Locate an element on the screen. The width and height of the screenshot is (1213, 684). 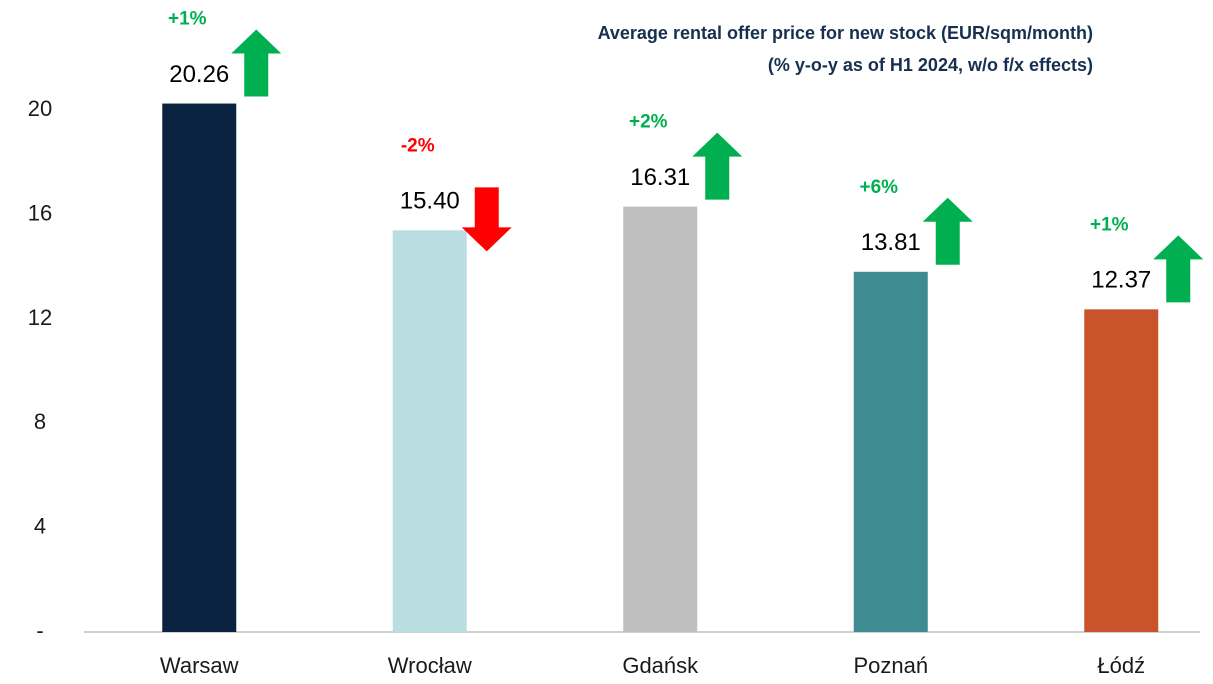
change-label: +2% is located at coordinates (648, 122).